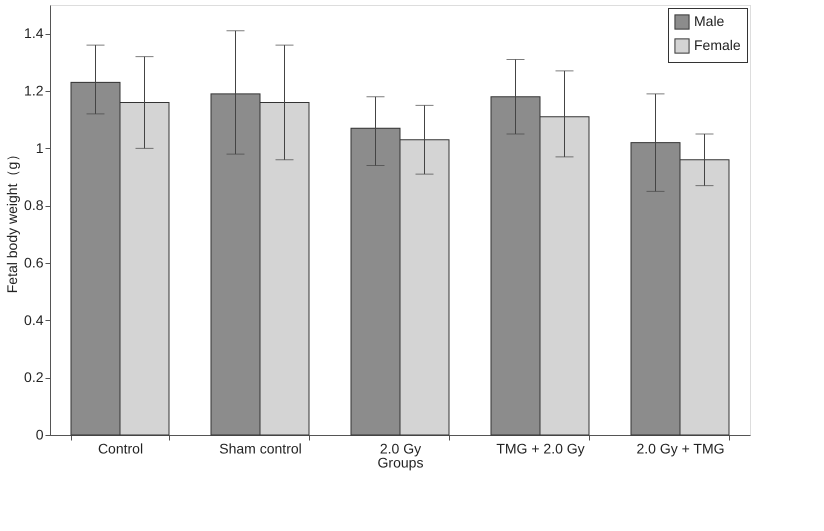 The height and width of the screenshot is (531, 824). I want to click on x-tick-label: Control, so click(121, 448).